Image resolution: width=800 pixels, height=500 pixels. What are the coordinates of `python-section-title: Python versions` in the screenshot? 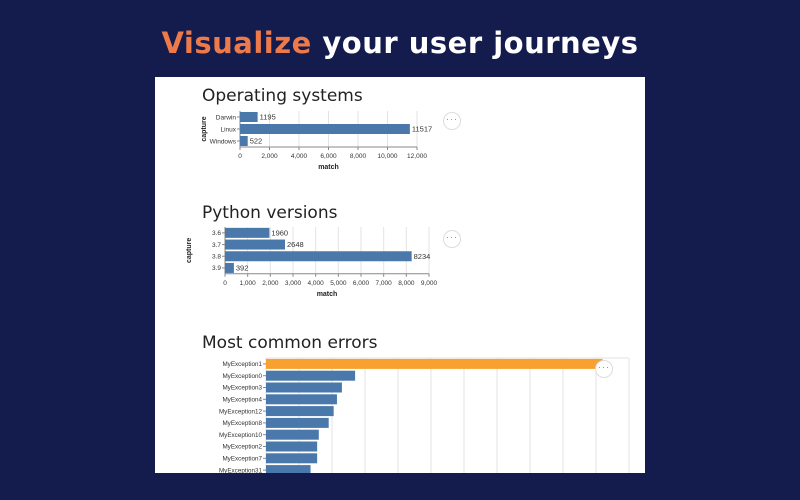 It's located at (270, 213).